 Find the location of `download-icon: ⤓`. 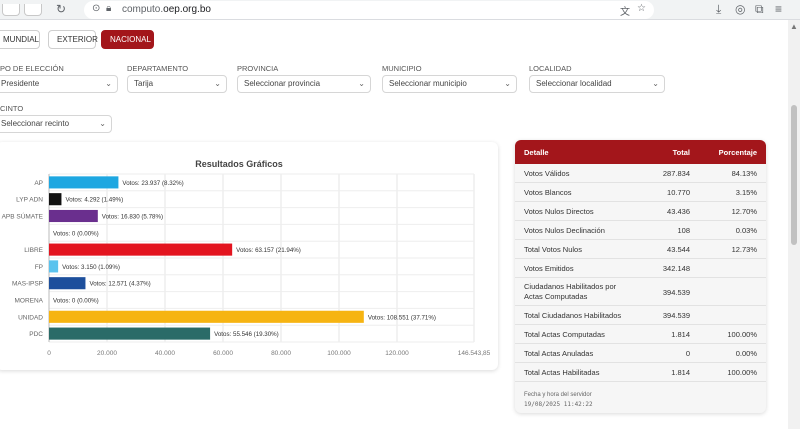

download-icon: ⤓ is located at coordinates (719, 9).